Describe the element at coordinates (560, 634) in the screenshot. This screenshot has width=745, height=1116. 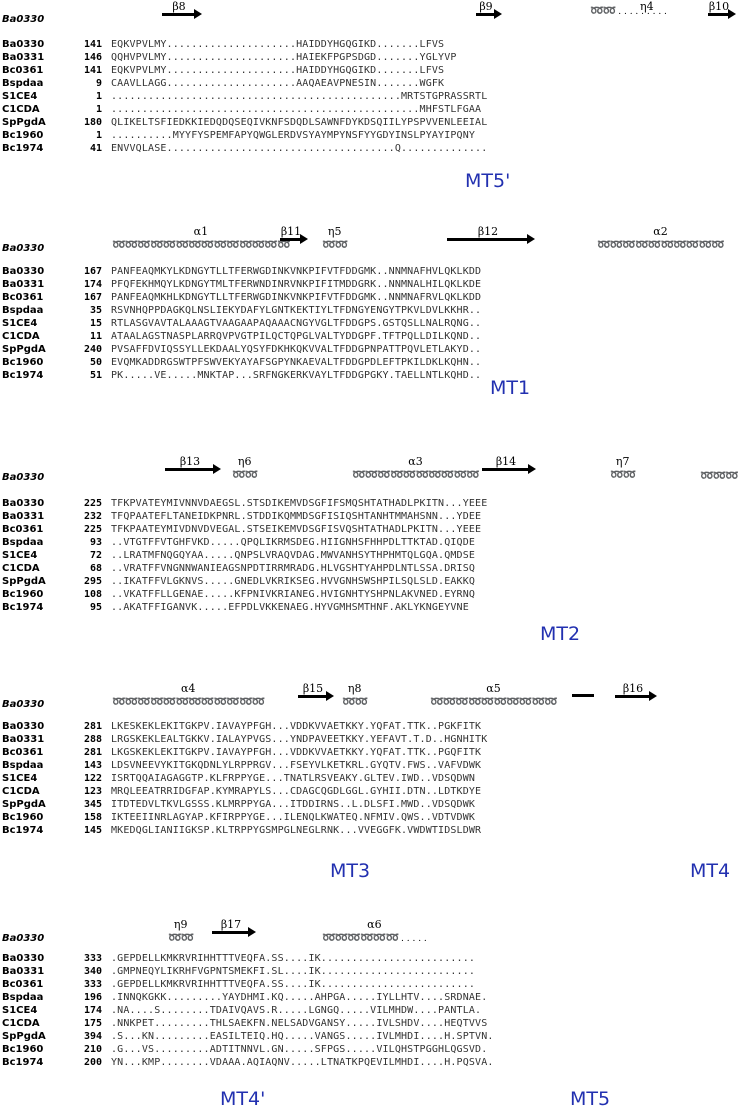
I see `motif-label-mt2: MT2` at that location.